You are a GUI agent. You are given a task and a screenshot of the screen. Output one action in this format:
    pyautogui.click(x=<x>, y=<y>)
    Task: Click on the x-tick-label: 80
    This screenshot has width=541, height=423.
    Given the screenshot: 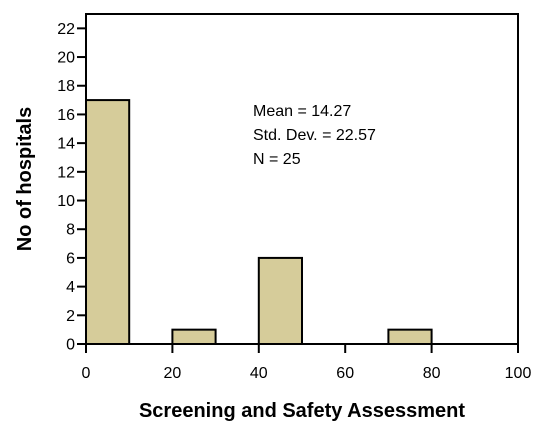 What is the action you would take?
    pyautogui.click(x=432, y=373)
    